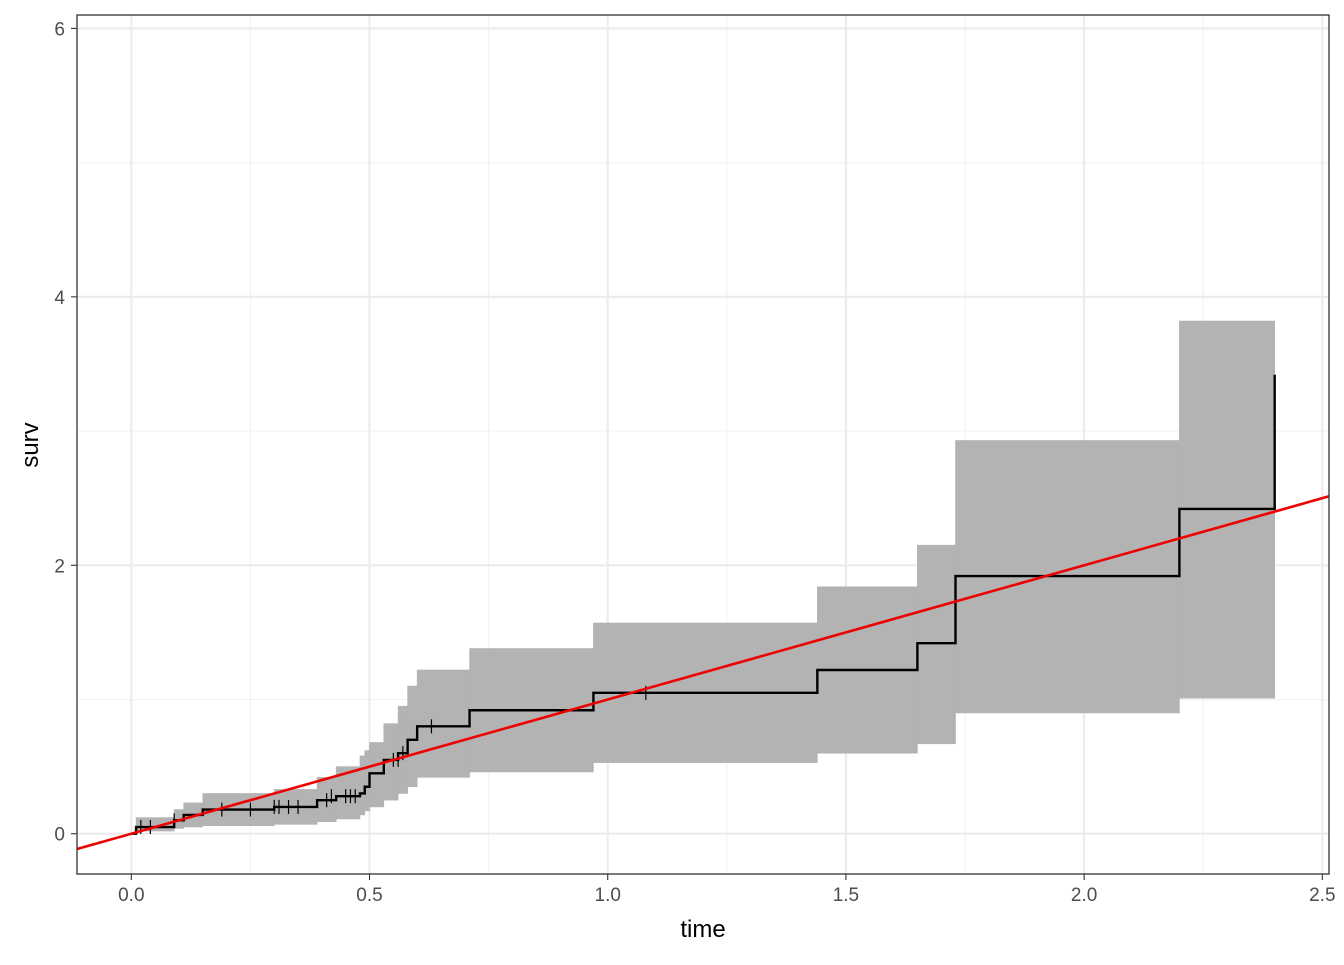  What do you see at coordinates (608, 895) in the screenshot?
I see `x-tick-label: 1.0` at bounding box center [608, 895].